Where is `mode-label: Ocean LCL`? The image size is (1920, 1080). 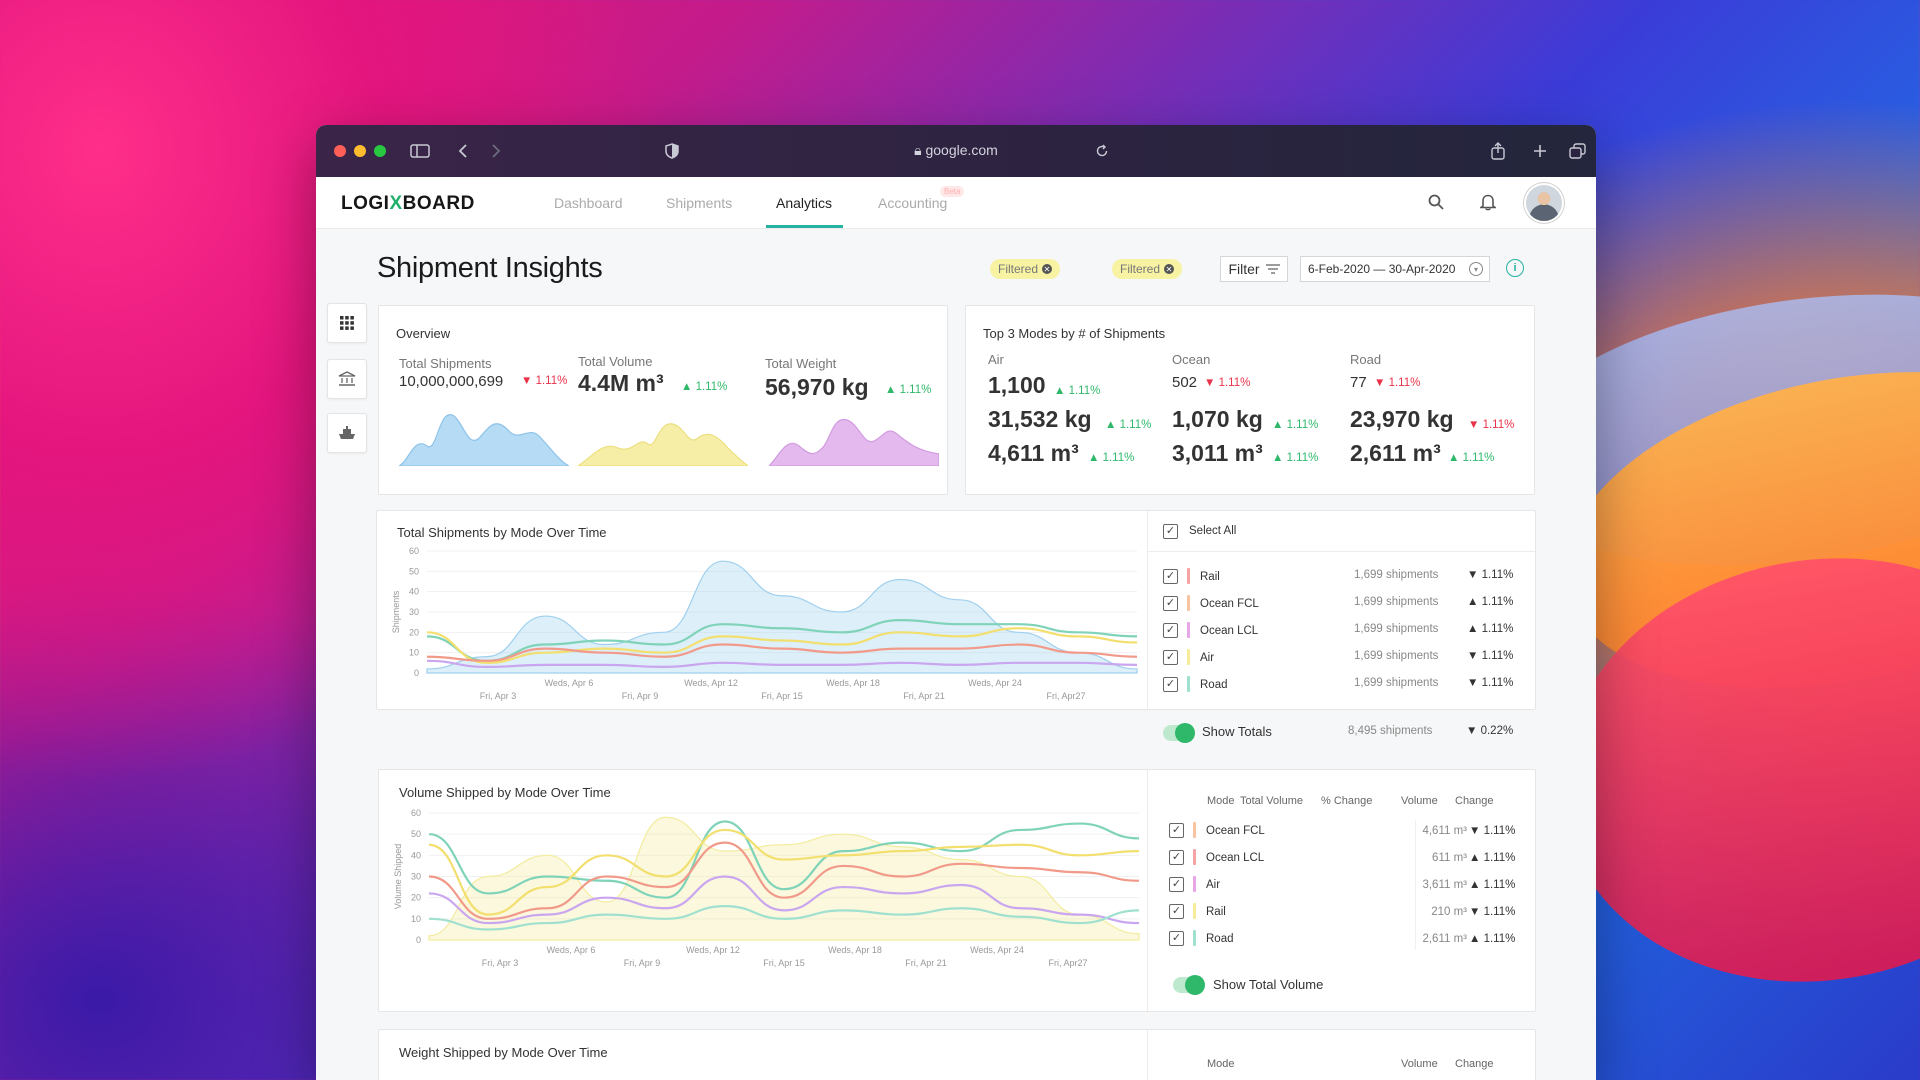
mode-label: Ocean LCL is located at coordinates (1235, 858).